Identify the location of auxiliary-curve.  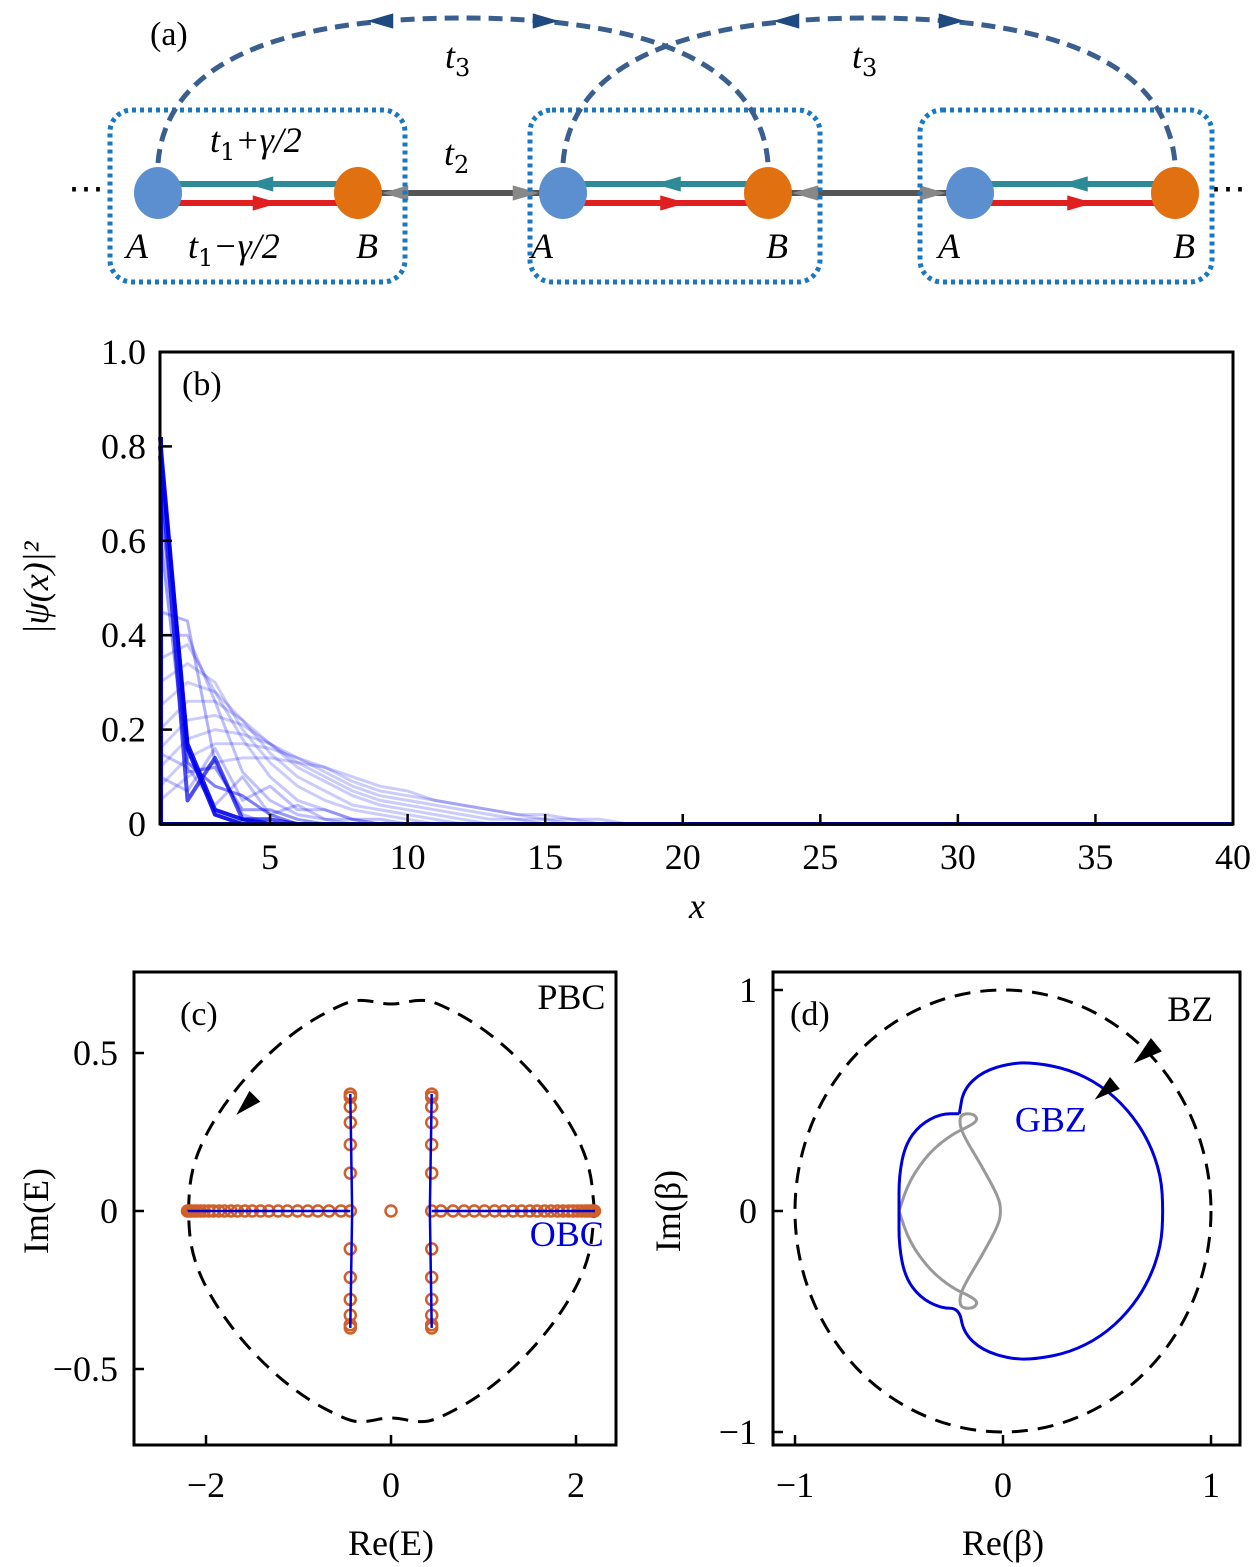
(949, 1211).